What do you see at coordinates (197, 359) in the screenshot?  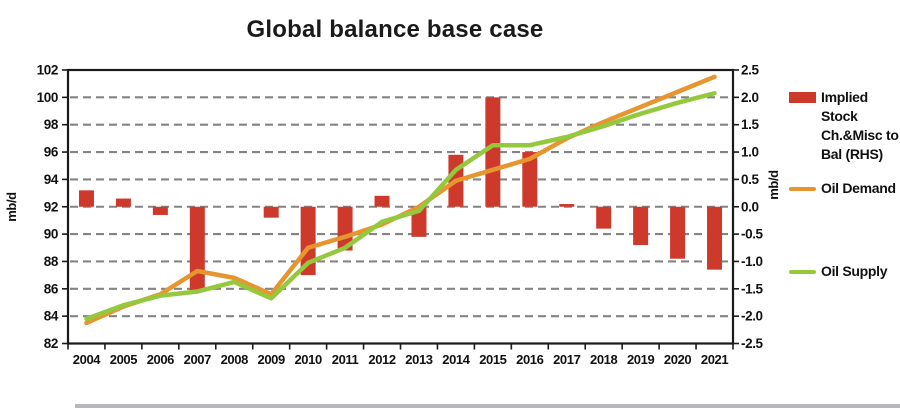 I see `svg-text: 2007` at bounding box center [197, 359].